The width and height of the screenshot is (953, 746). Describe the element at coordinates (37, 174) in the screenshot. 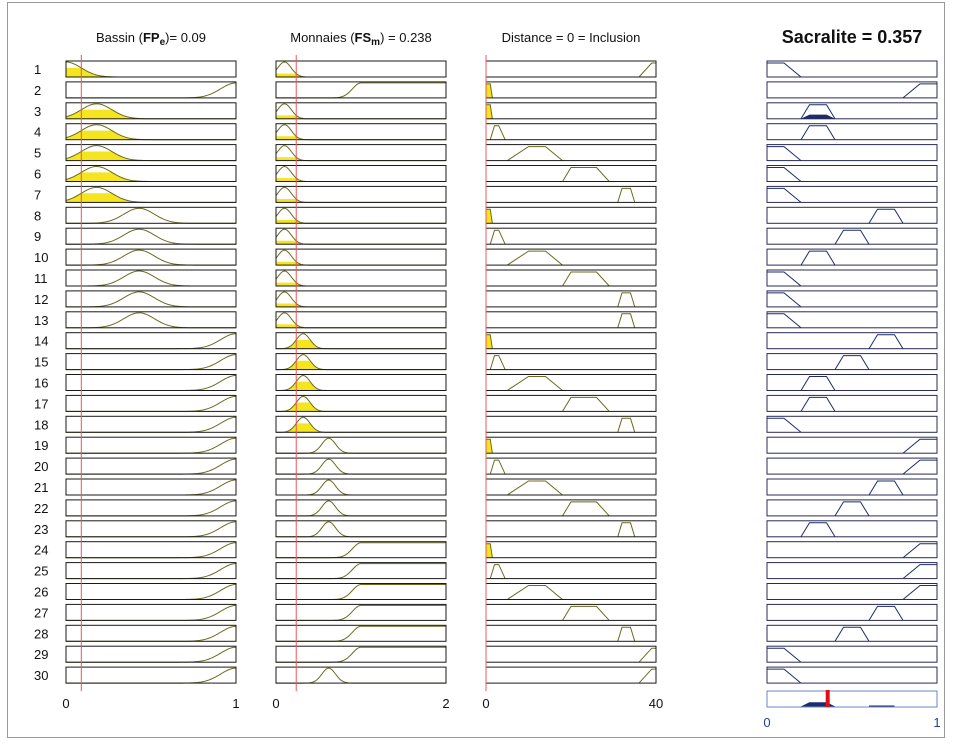

I see `rule-number-6: 6` at that location.